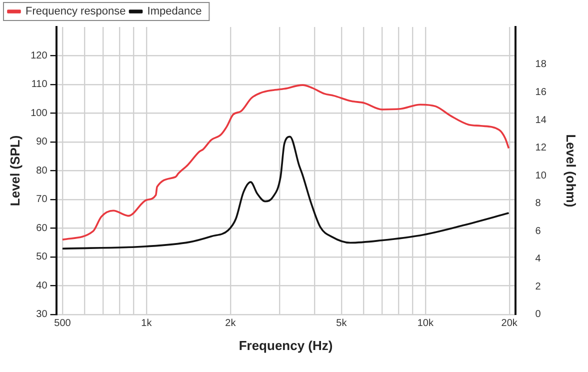  What do you see at coordinates (538, 231) in the screenshot?
I see `y2-tick-label: 6` at bounding box center [538, 231].